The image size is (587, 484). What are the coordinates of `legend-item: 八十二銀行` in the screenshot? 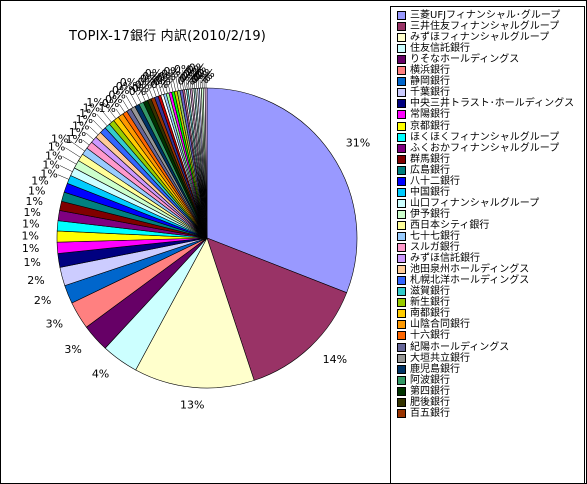 It's located at (428, 181).